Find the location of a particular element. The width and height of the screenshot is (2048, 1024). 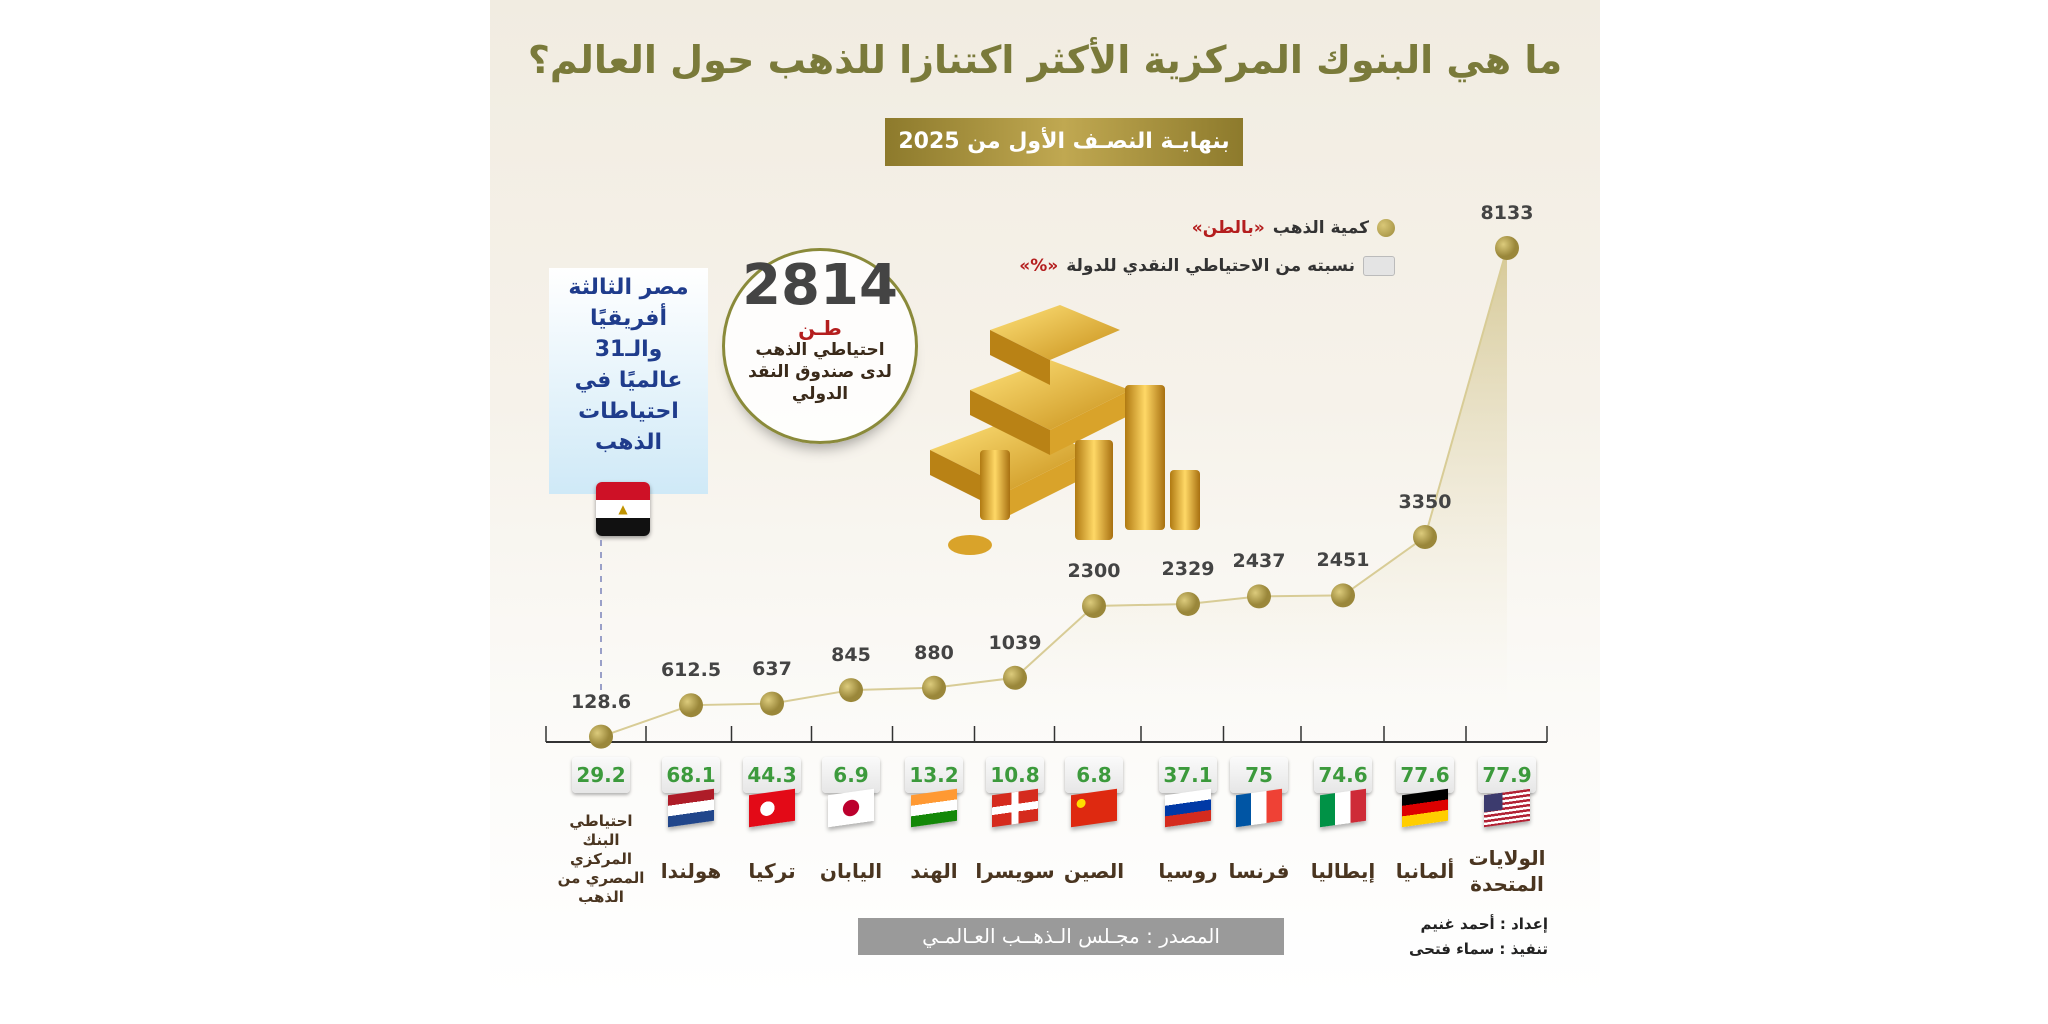

egypt-line: عالميًا في is located at coordinates (628, 380).